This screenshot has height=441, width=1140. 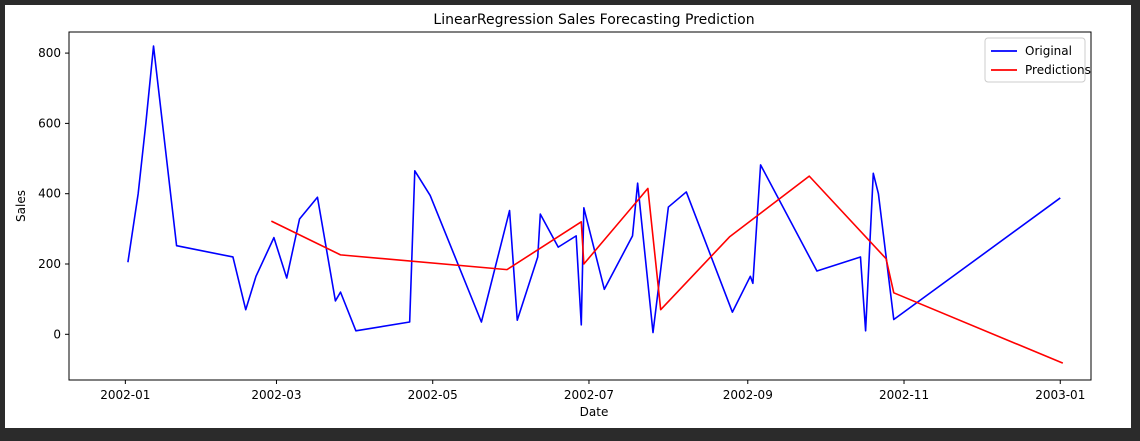 What do you see at coordinates (49, 264) in the screenshot?
I see `y-tick-label: 200` at bounding box center [49, 264].